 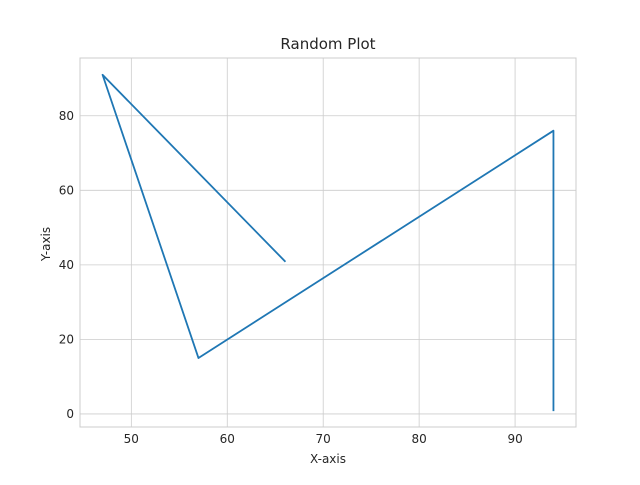 I want to click on x-tick-label: 70, so click(x=323, y=439).